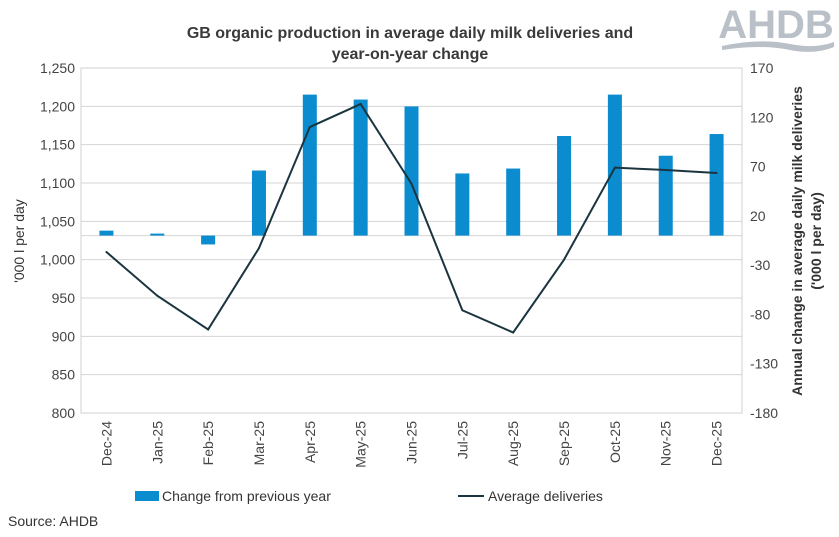  Describe the element at coordinates (513, 443) in the screenshot. I see `x-tick-label: Aug-25` at that location.